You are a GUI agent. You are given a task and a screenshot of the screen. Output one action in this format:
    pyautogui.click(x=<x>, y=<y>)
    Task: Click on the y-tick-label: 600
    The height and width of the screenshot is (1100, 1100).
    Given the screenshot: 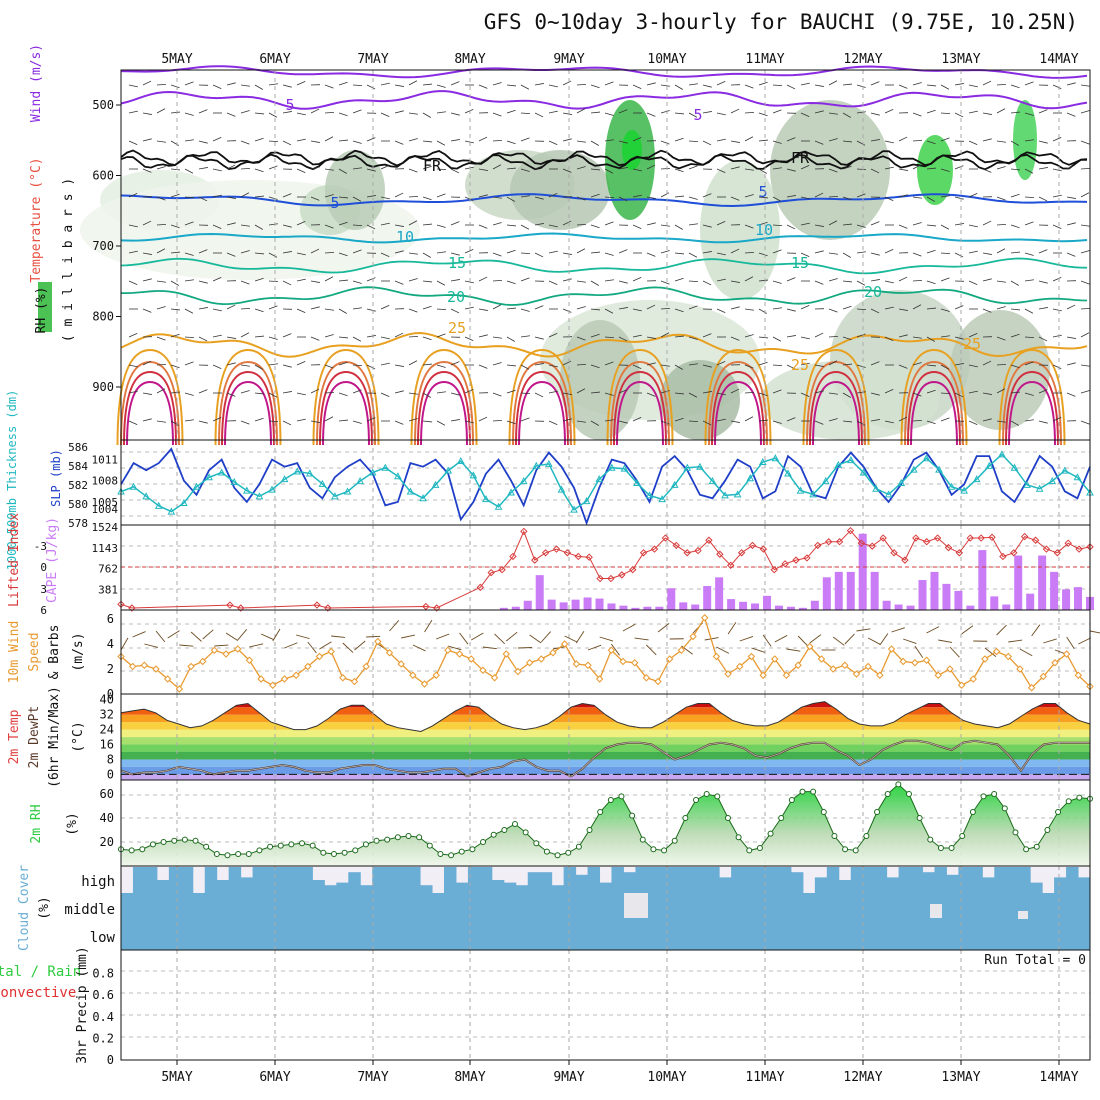 What is the action you would take?
    pyautogui.click(x=103, y=176)
    